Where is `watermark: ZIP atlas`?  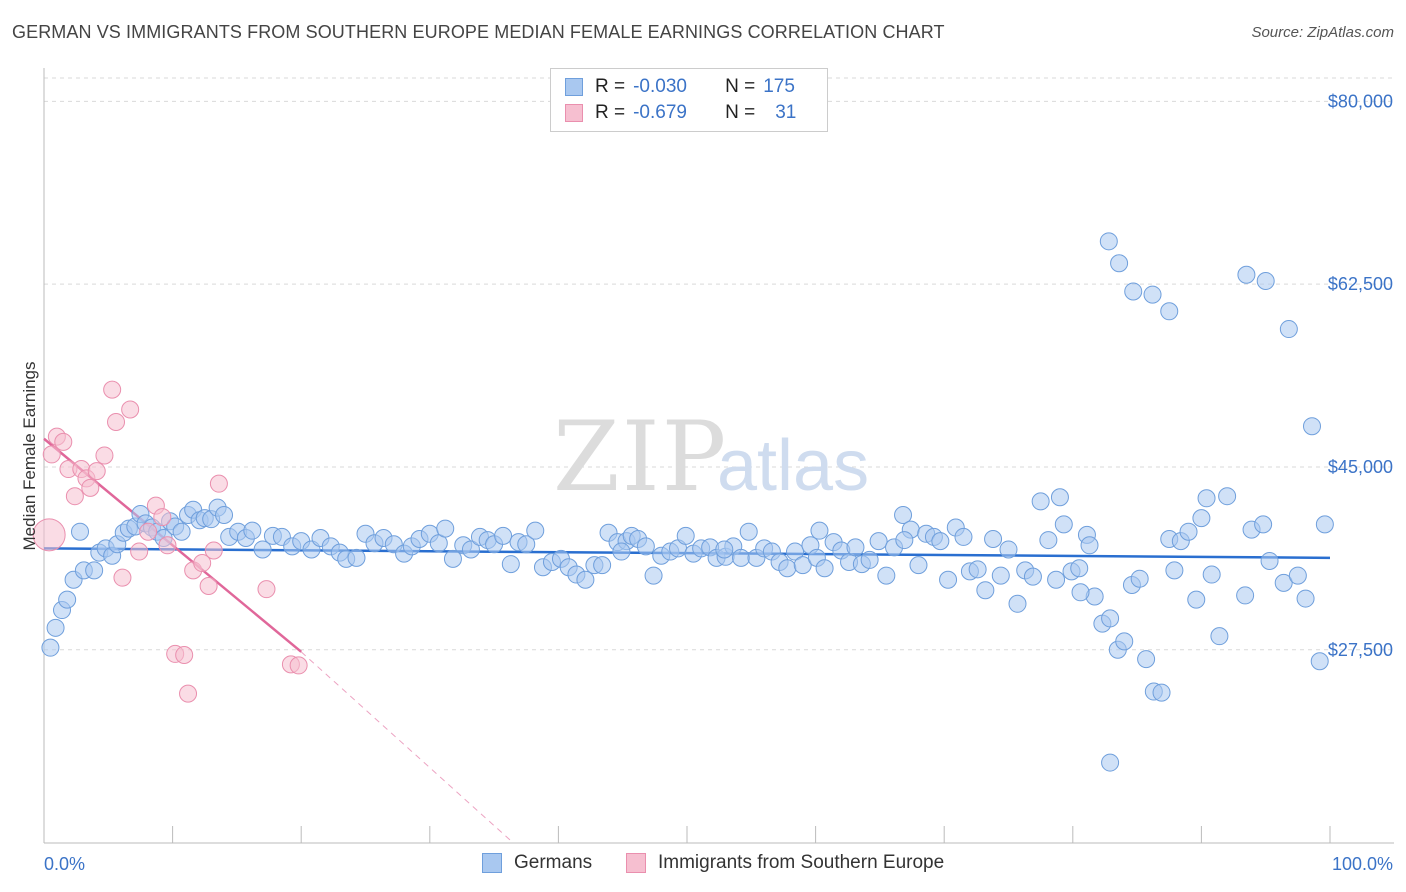
watermark: ZIP atlas is located at coordinates (711, 457).